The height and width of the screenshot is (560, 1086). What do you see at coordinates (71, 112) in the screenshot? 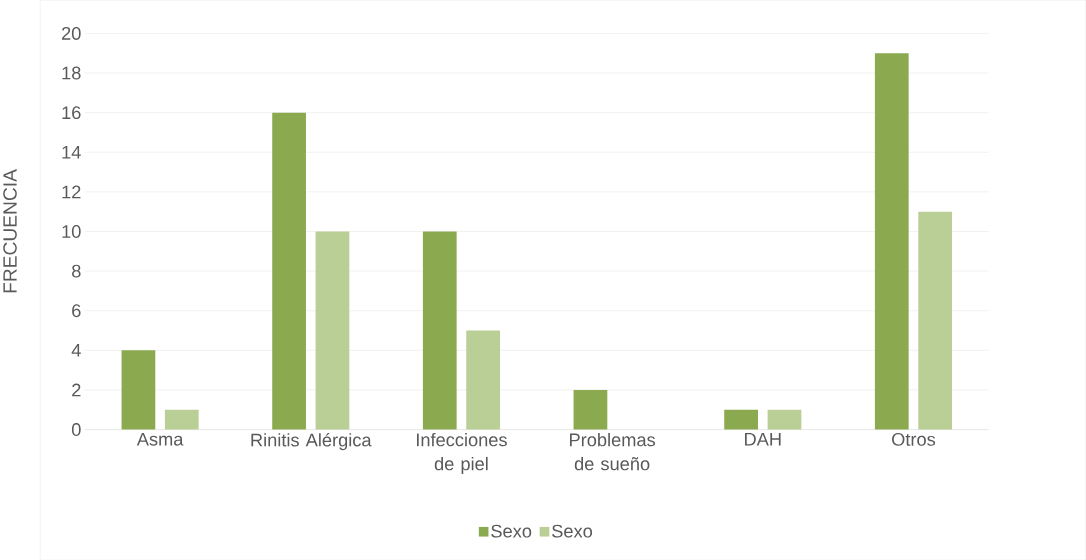
I see `y-tick-label: 16` at bounding box center [71, 112].